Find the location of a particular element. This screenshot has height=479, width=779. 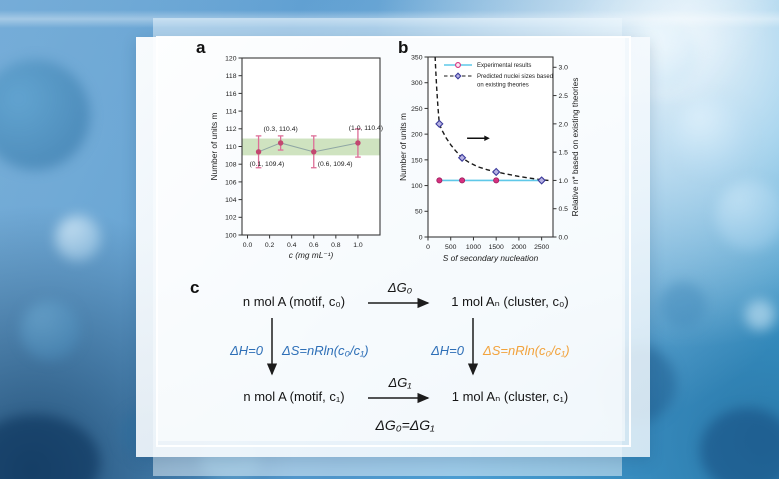

delta-g1-label: ΔG₁ is located at coordinates (400, 382).